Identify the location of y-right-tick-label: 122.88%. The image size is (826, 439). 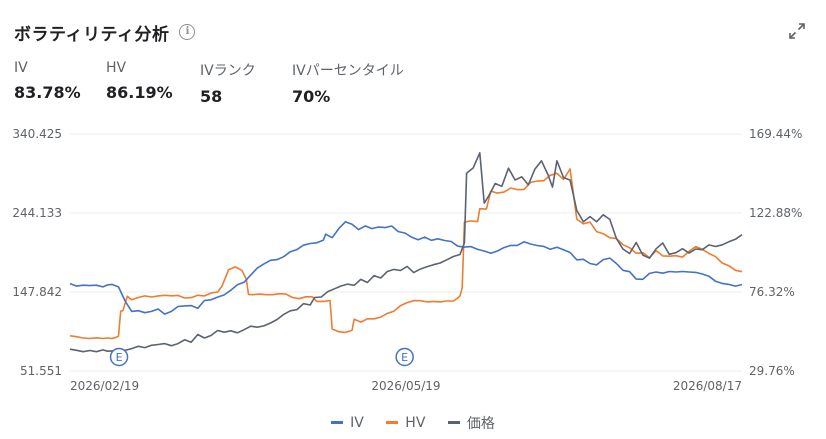
(775, 213).